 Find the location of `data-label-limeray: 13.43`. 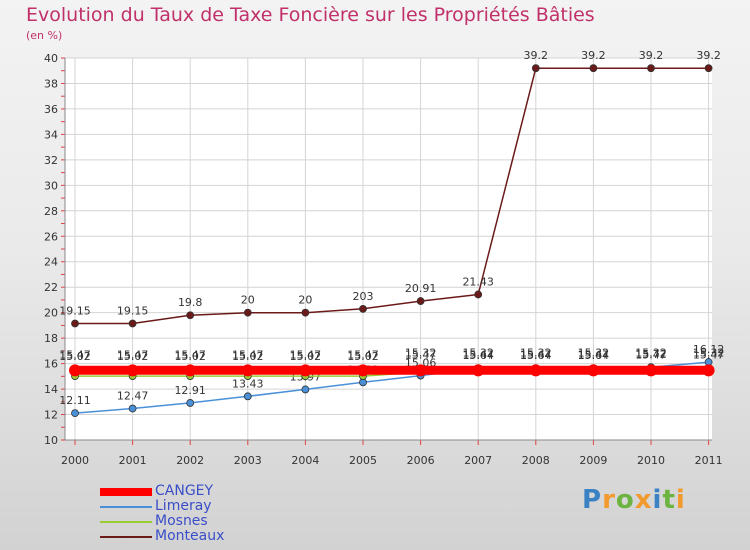

data-label-limeray: 13.43 is located at coordinates (248, 383).